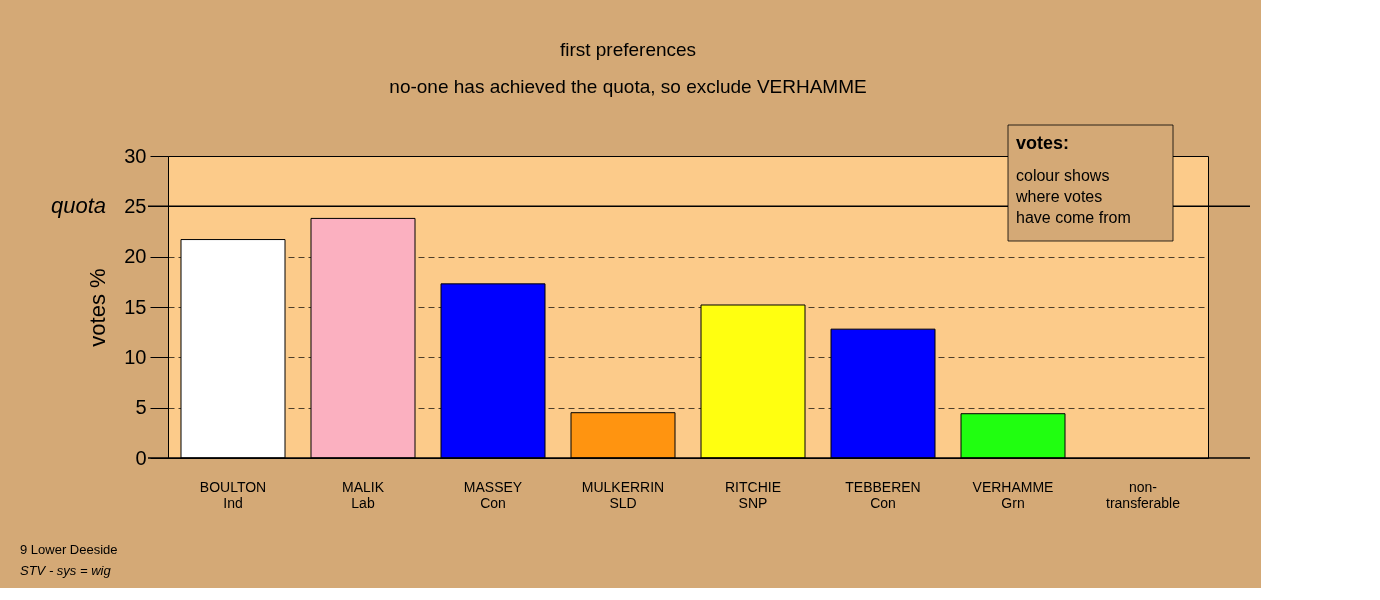 The width and height of the screenshot is (1380, 600). I want to click on x-tick-label: VERHAMME Grn, so click(1013, 494).